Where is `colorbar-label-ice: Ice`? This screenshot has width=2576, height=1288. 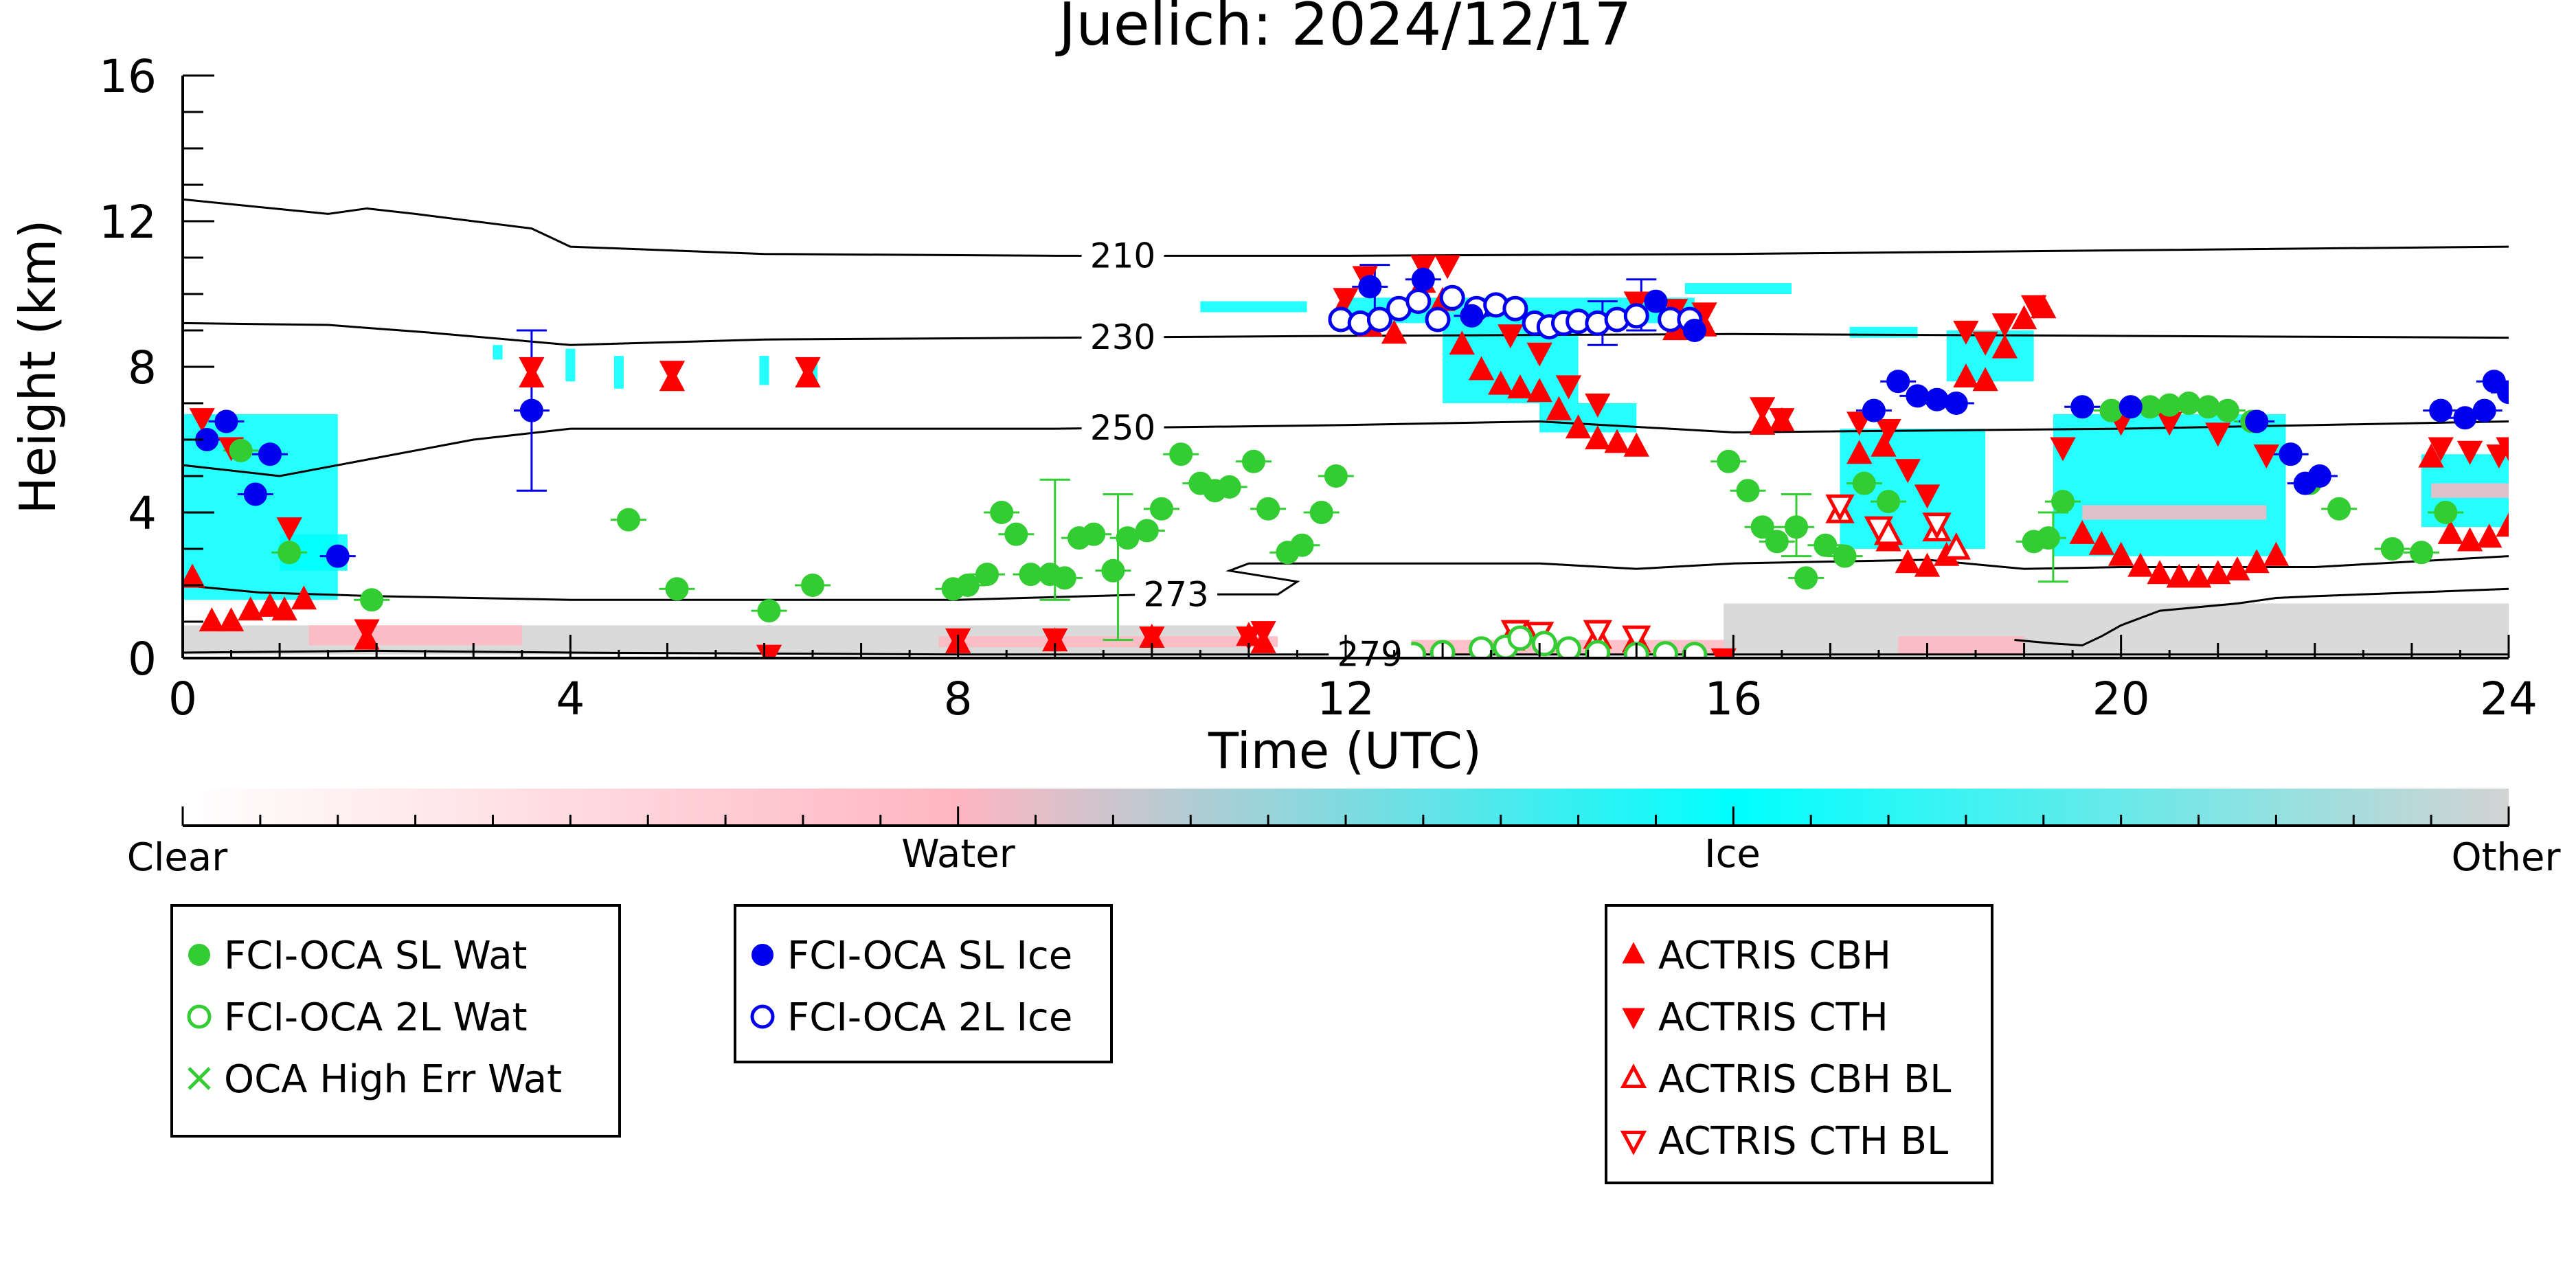 colorbar-label-ice: Ice is located at coordinates (1732, 854).